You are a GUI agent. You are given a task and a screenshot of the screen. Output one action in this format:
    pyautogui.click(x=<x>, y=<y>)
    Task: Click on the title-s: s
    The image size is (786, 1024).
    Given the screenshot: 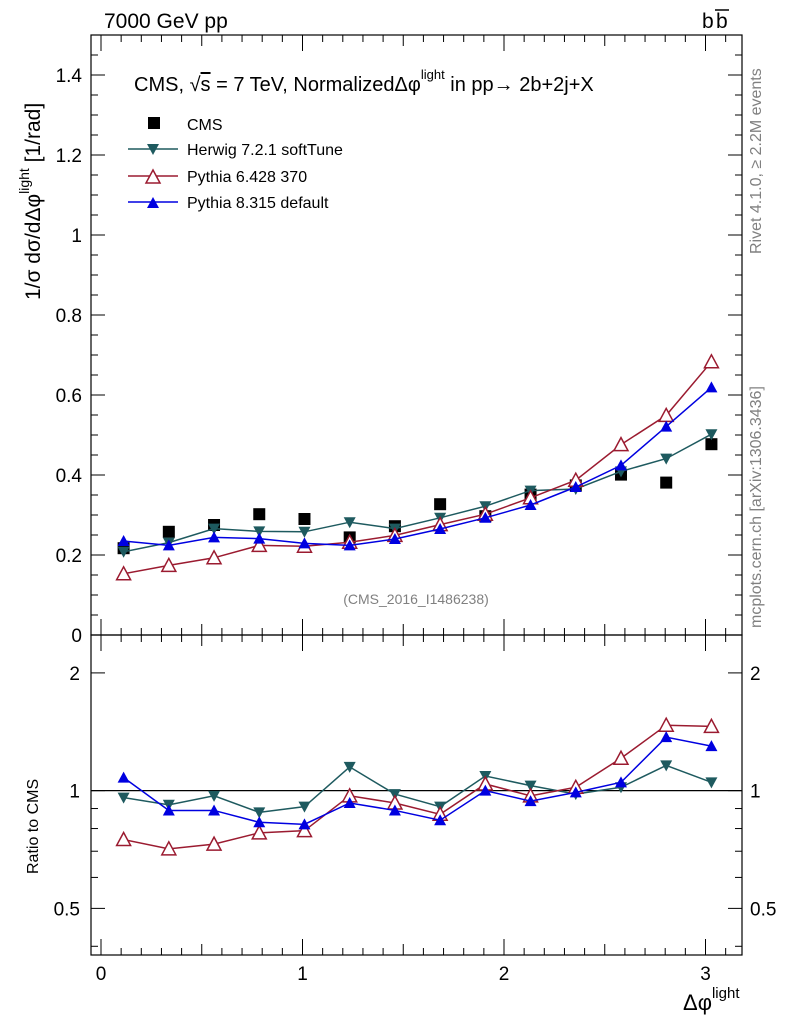 What is the action you would take?
    pyautogui.click(x=206, y=85)
    